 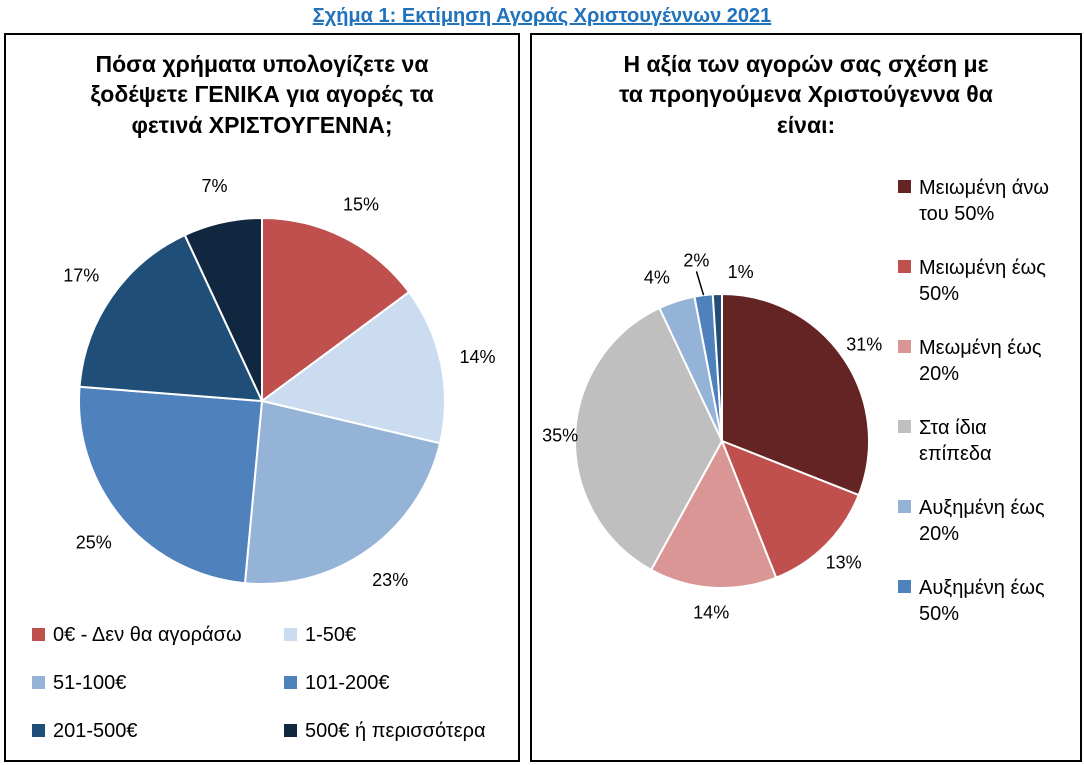 I want to click on pie-percent-label: 15%, so click(x=361, y=205).